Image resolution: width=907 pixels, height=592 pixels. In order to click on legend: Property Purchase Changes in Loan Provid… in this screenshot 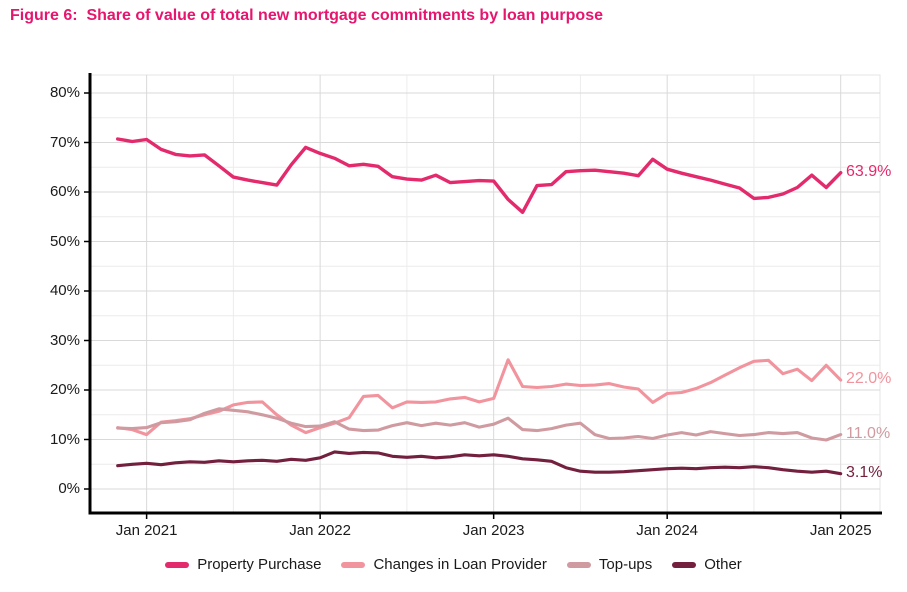, I will do `click(453, 564)`.